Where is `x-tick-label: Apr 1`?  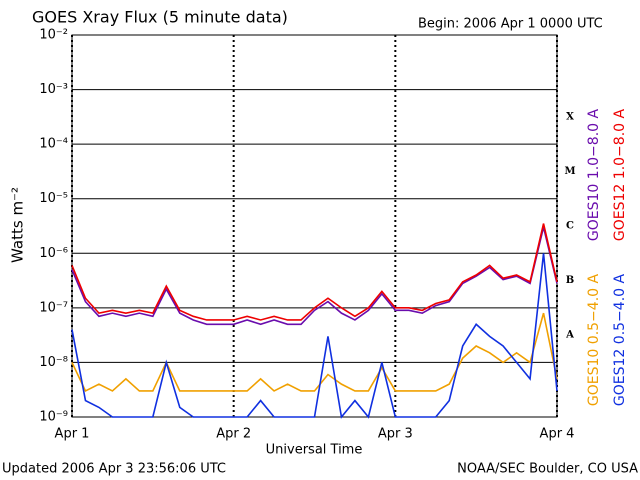 x-tick-label: Apr 1 is located at coordinates (72, 434).